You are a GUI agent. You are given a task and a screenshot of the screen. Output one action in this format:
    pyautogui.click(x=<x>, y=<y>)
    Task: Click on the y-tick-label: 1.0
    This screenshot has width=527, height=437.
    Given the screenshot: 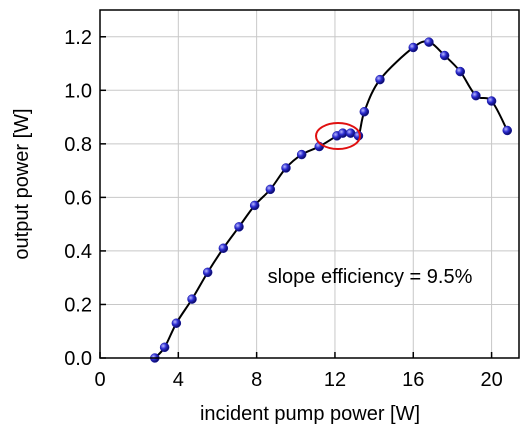 What is the action you would take?
    pyautogui.click(x=78, y=91)
    